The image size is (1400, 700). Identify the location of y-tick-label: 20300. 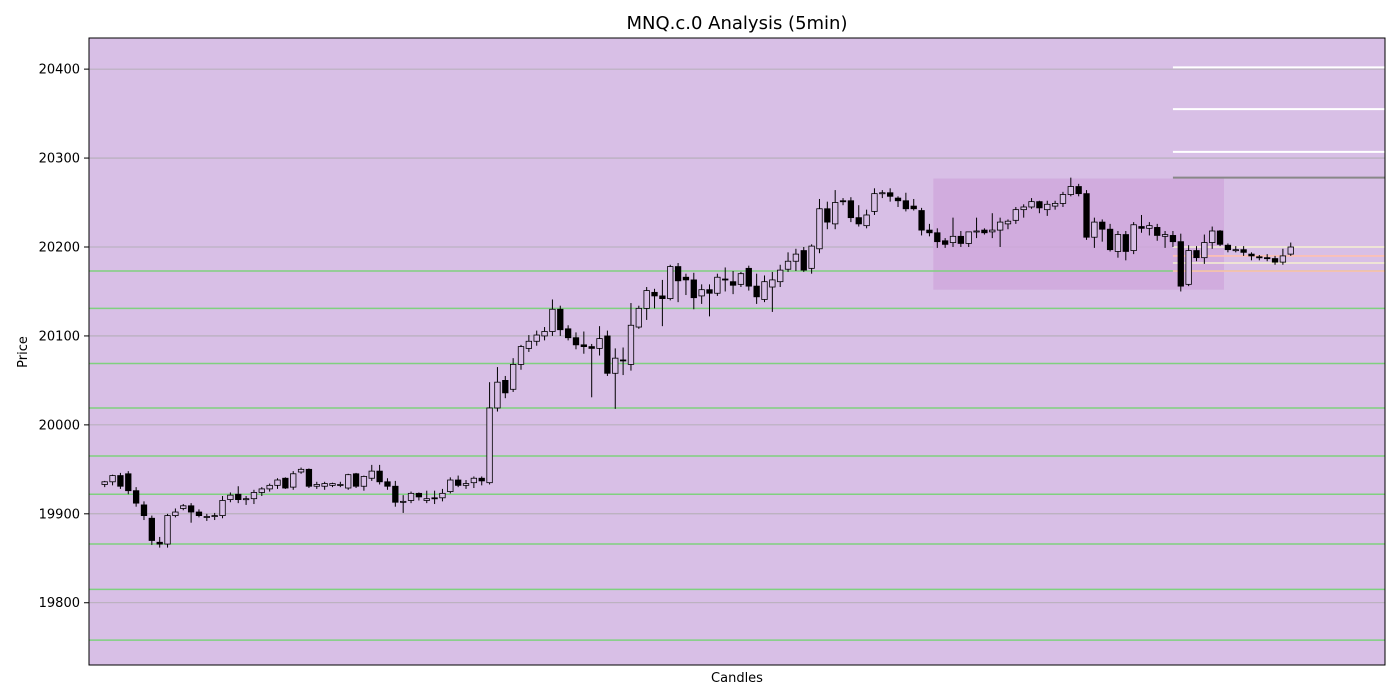
(59, 159).